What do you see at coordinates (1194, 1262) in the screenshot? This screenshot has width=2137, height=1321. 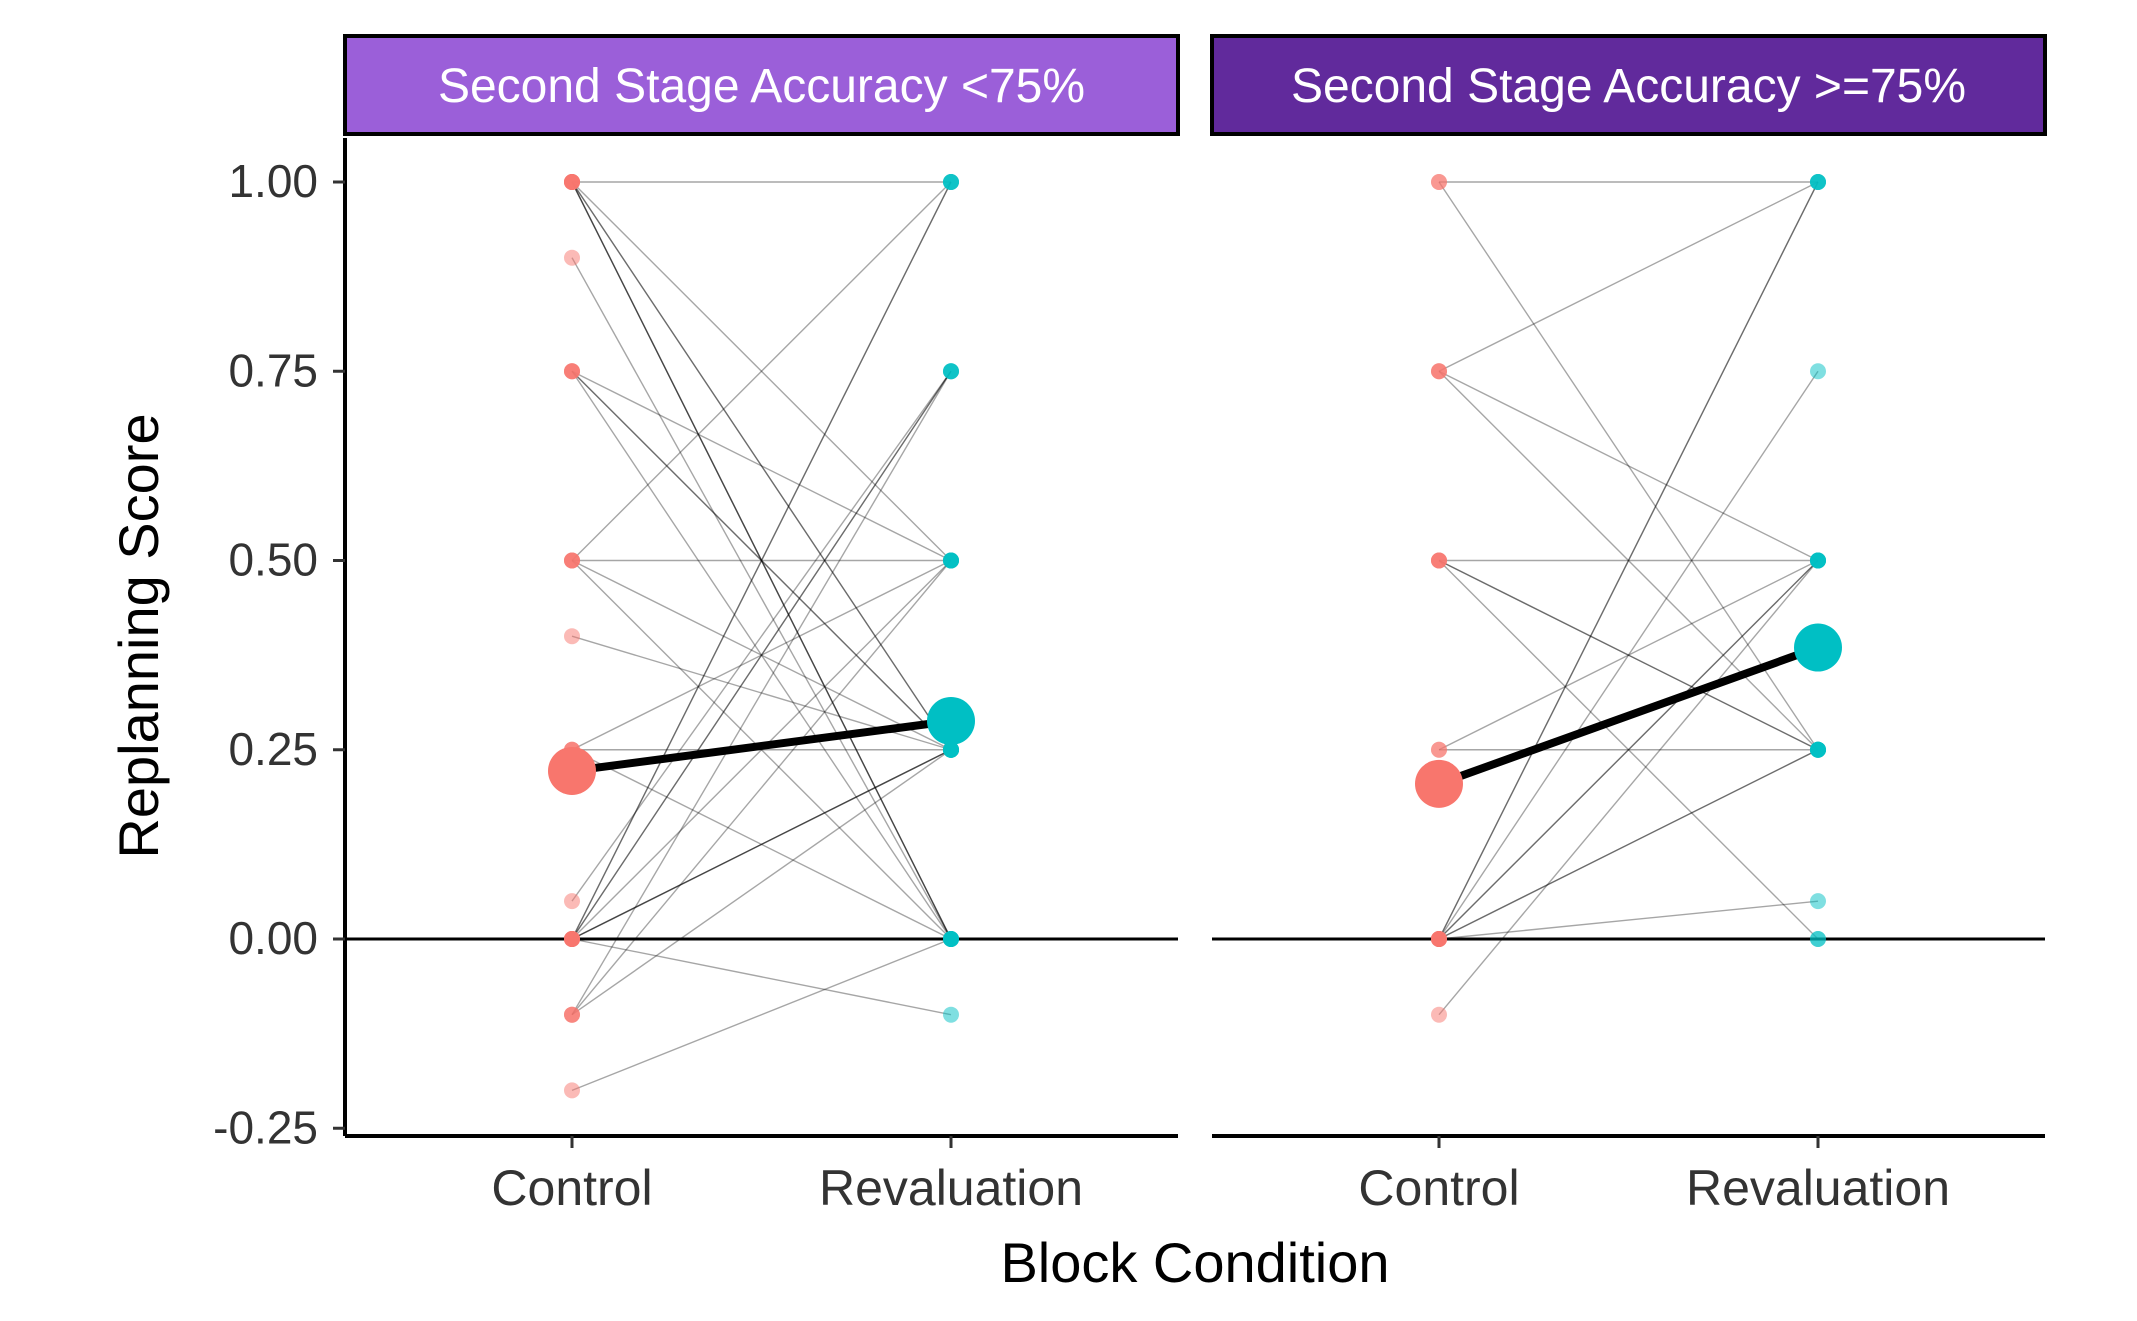 I see `x-axis-title: Block Condition` at bounding box center [1194, 1262].